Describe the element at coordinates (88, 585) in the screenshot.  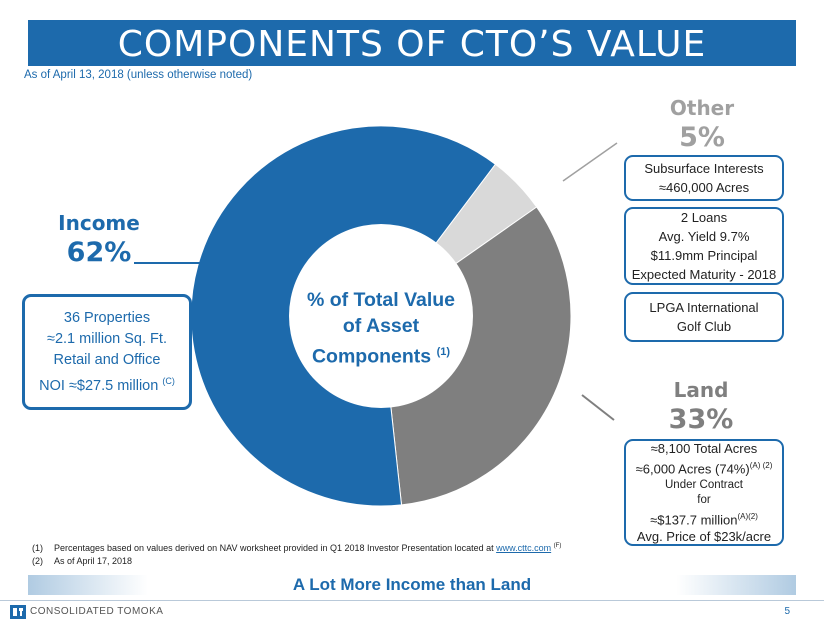
I see `tagline-band-left` at that location.